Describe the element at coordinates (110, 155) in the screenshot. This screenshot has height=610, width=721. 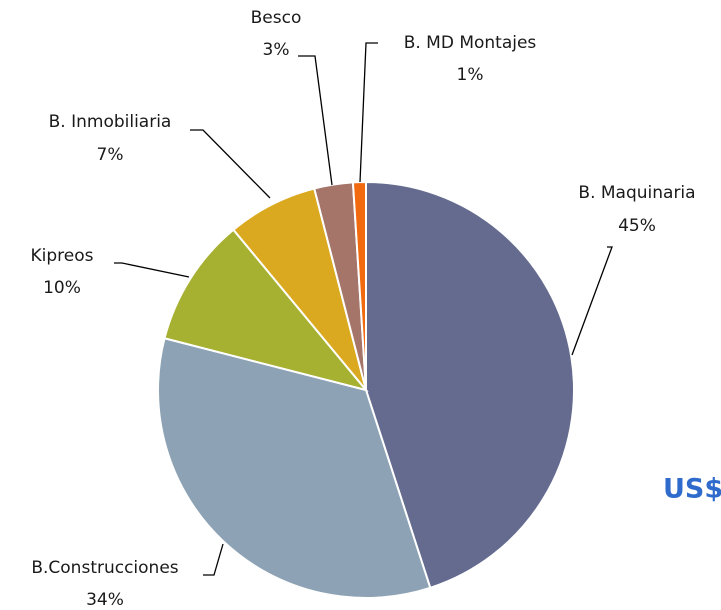
I see `data-label-value: 7%` at that location.